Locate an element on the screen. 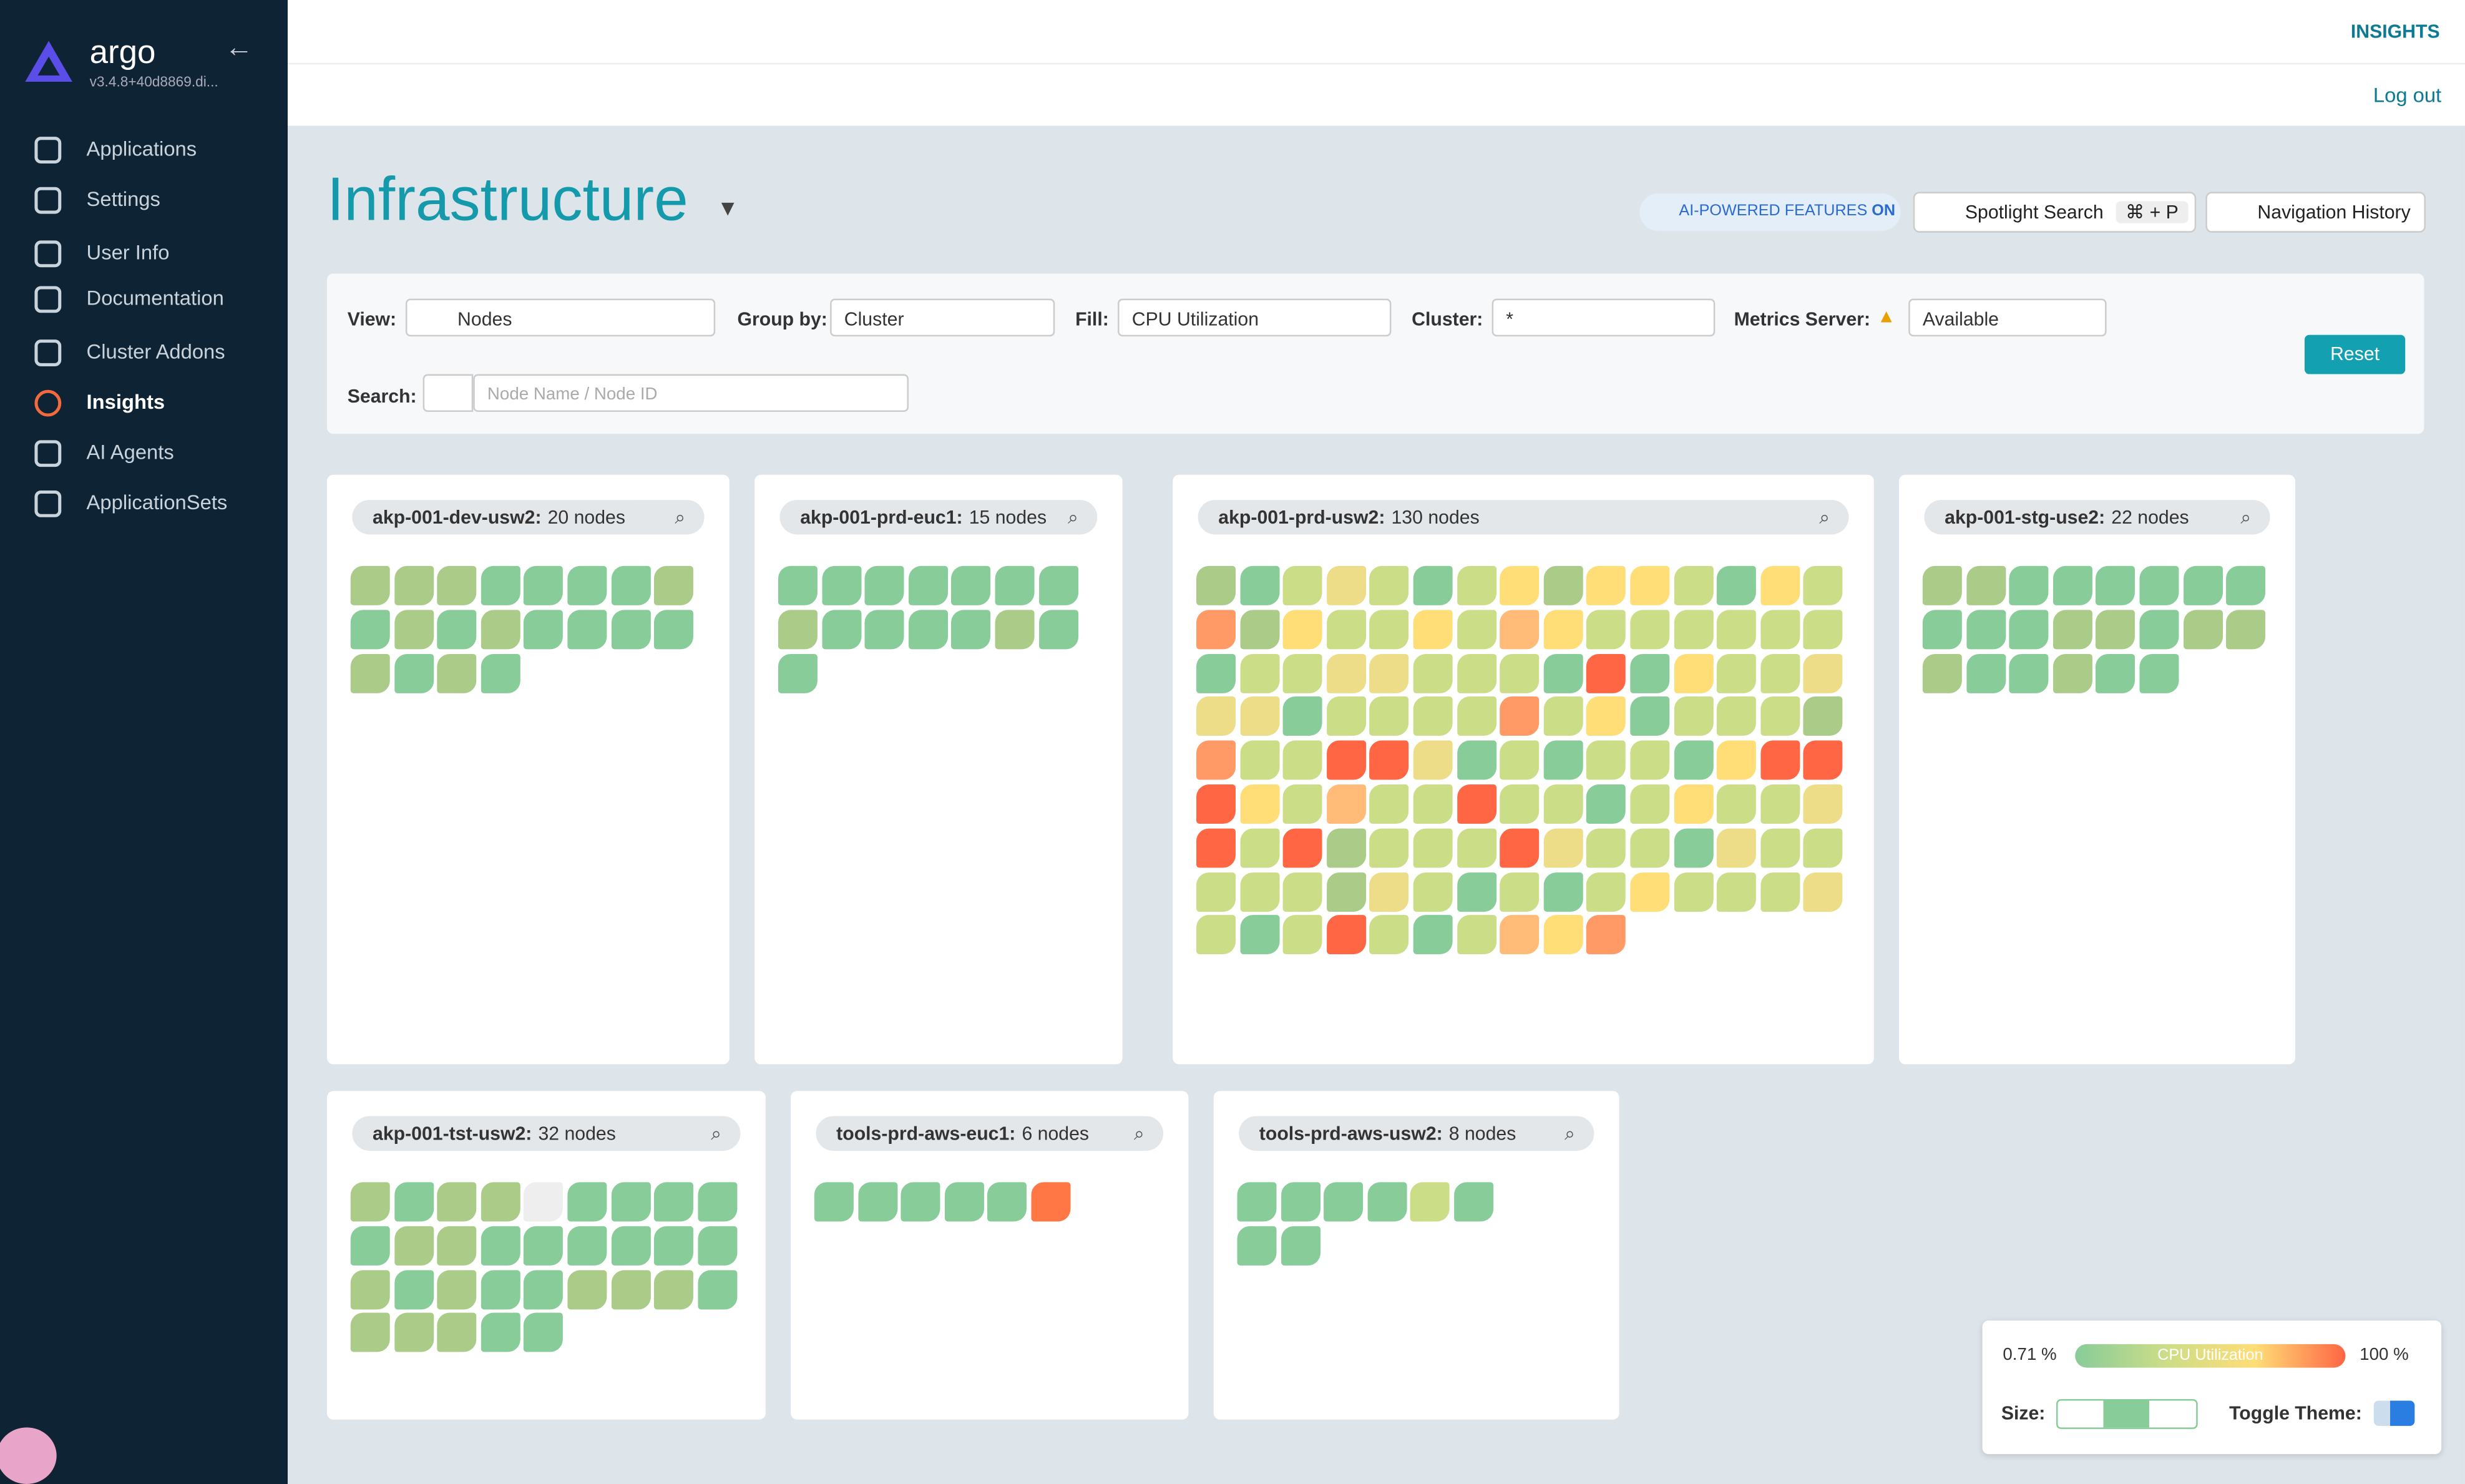  search-input: Node Name / Node ID is located at coordinates (691, 393).